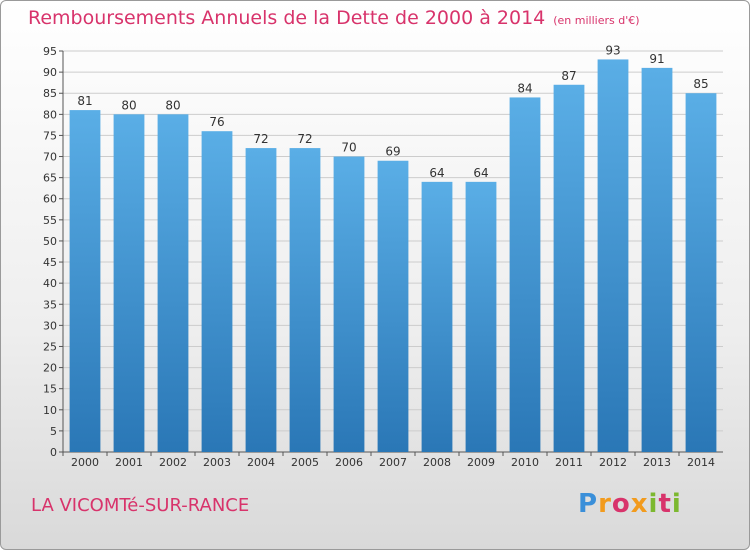 The height and width of the screenshot is (550, 750). I want to click on bar-2006, so click(349, 304).